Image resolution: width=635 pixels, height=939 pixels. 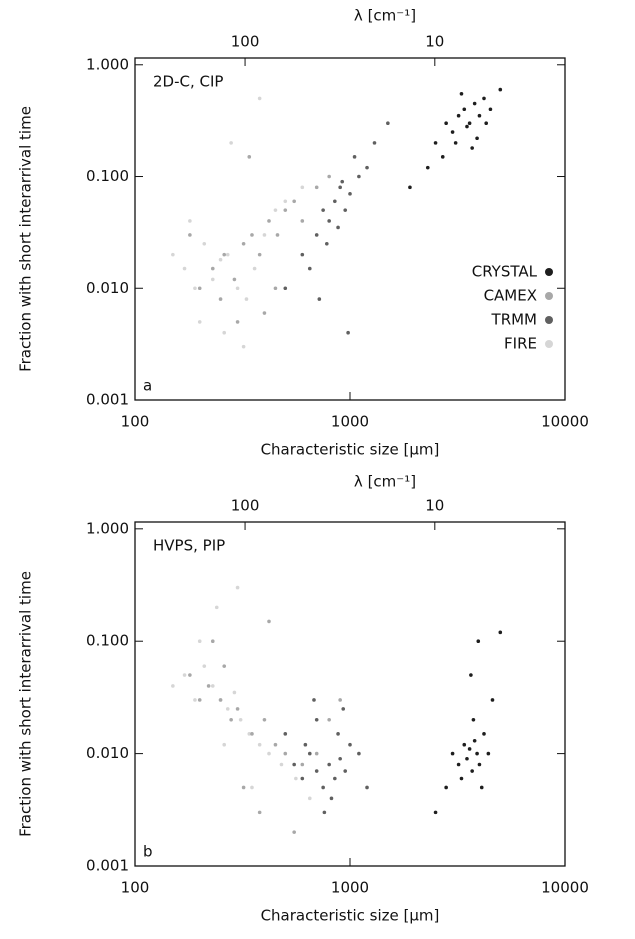 What do you see at coordinates (520, 344) in the screenshot?
I see `legend-label: FIRE` at bounding box center [520, 344].